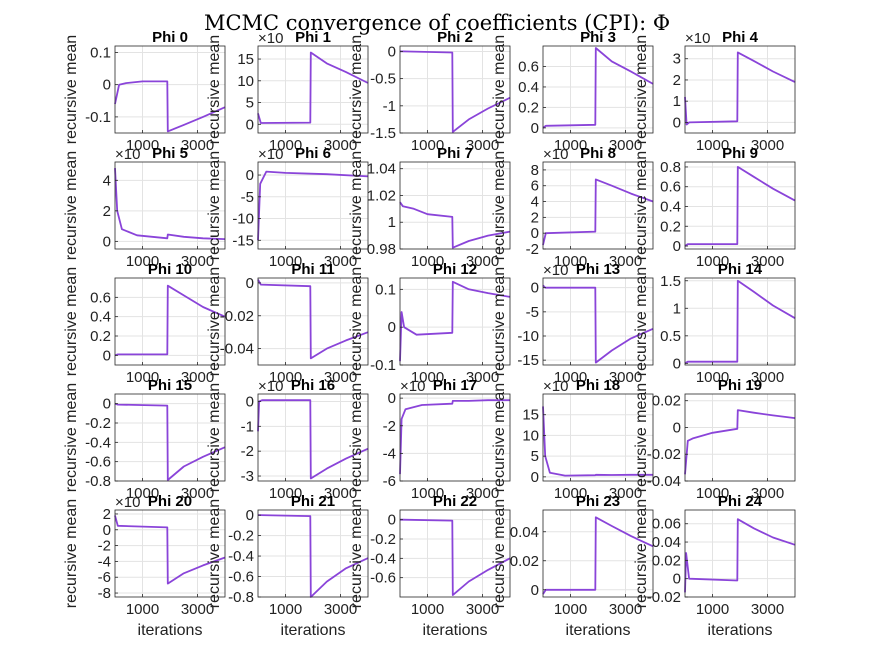  I want to click on panel-18: 15 10 5 0 1000 3000 ×10 Phi 18 recursive mean, so click(572, 439).